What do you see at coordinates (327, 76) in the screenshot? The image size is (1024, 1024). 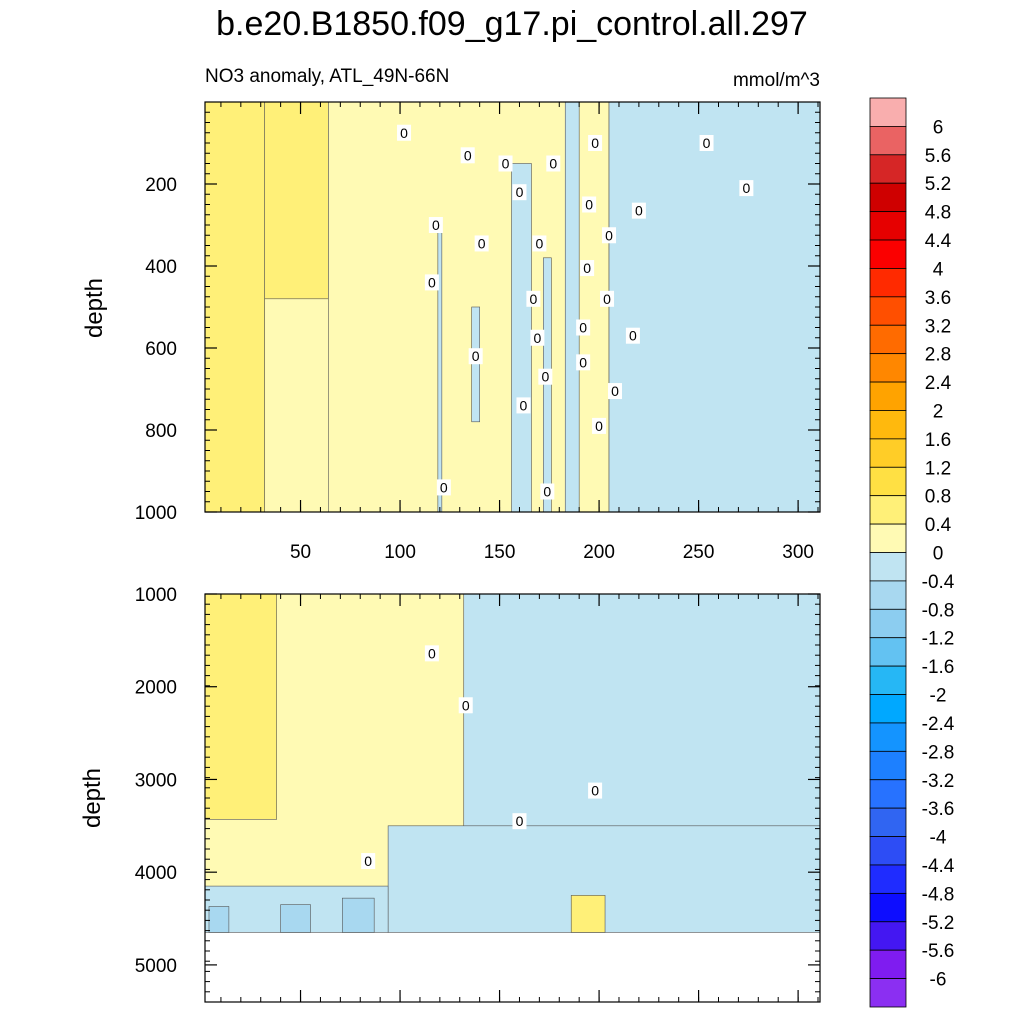 I see `chart-subtitle: NO3 anomaly, ATL_49N-66N` at bounding box center [327, 76].